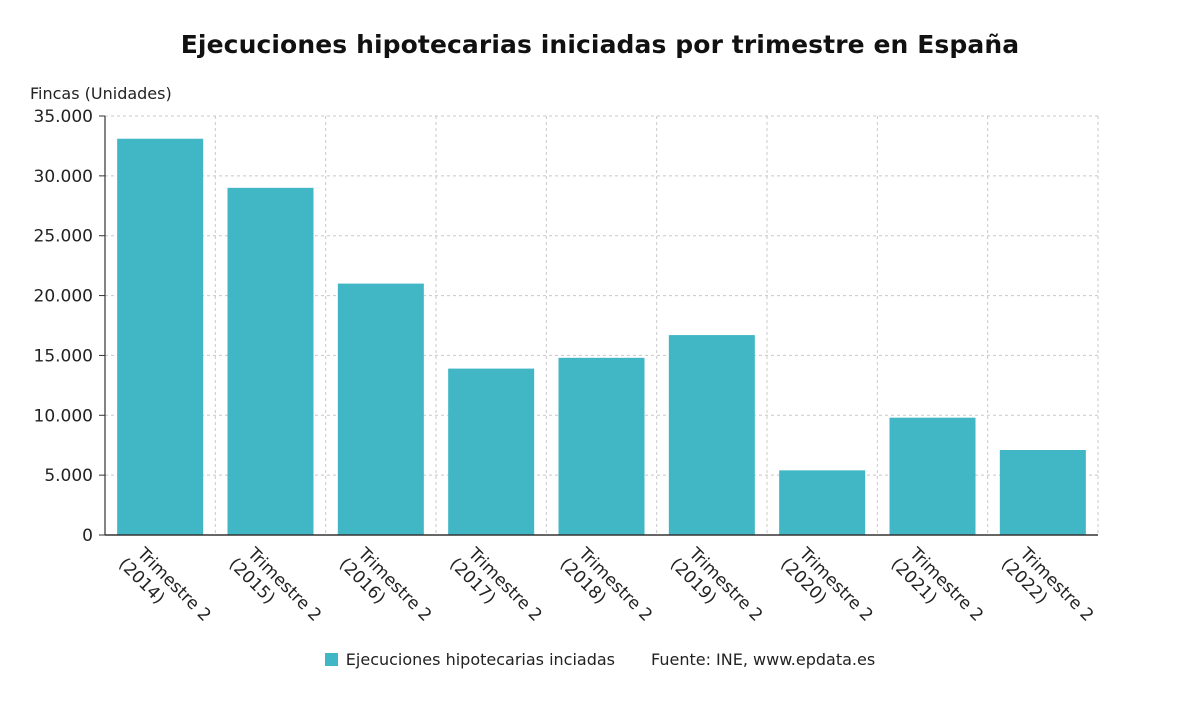 The width and height of the screenshot is (1200, 705). What do you see at coordinates (606, 590) in the screenshot?
I see `x-tick-label: Trimestre 2(2018)` at bounding box center [606, 590].